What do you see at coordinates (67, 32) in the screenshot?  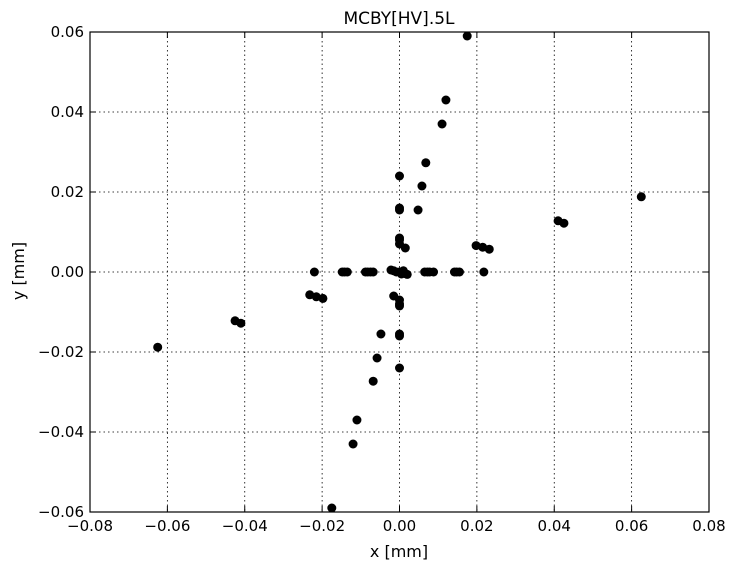 I see `y-tick-label: 0.06` at bounding box center [67, 32].